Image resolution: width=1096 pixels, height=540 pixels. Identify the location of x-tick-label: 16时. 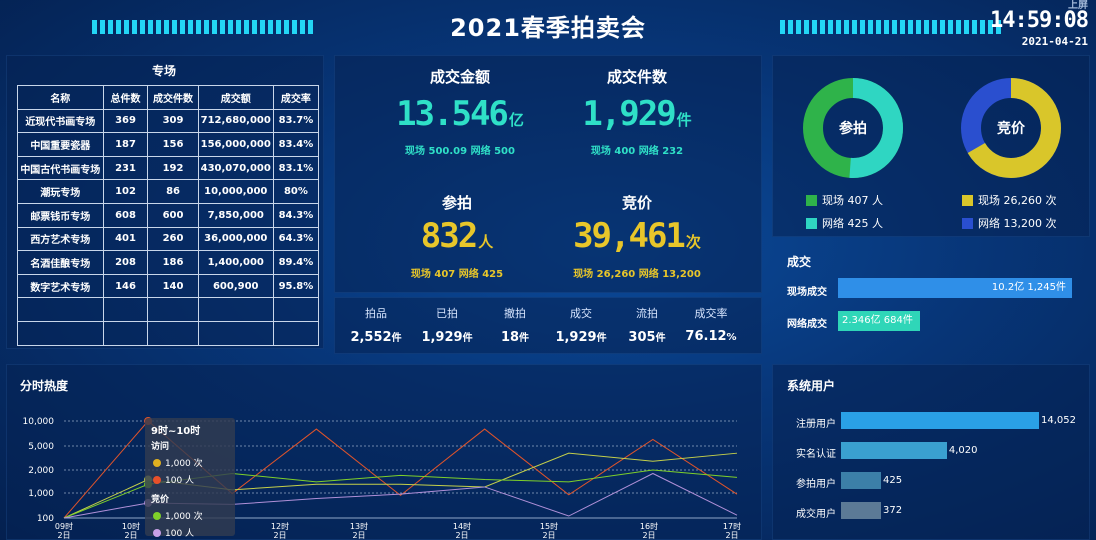
(649, 526).